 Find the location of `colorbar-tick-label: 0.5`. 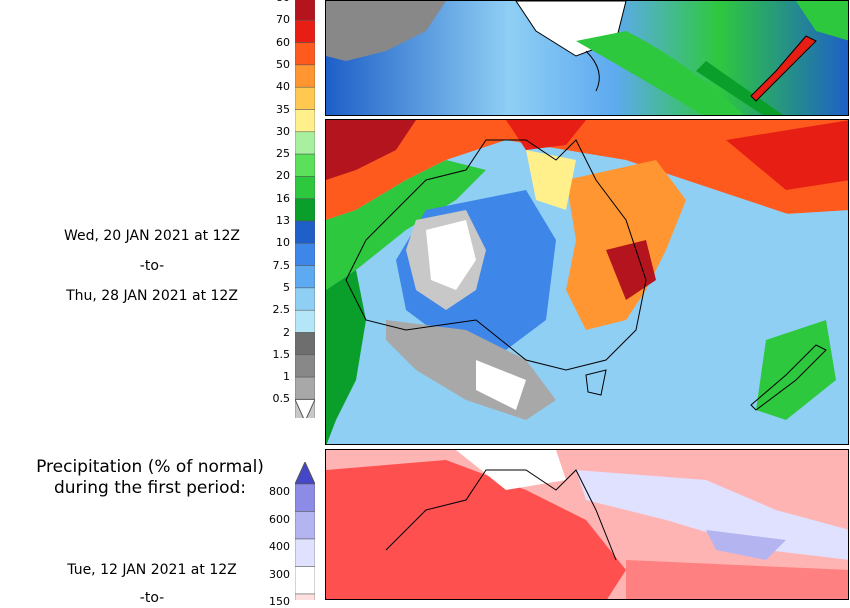

colorbar-tick-label: 0.5 is located at coordinates (281, 399).